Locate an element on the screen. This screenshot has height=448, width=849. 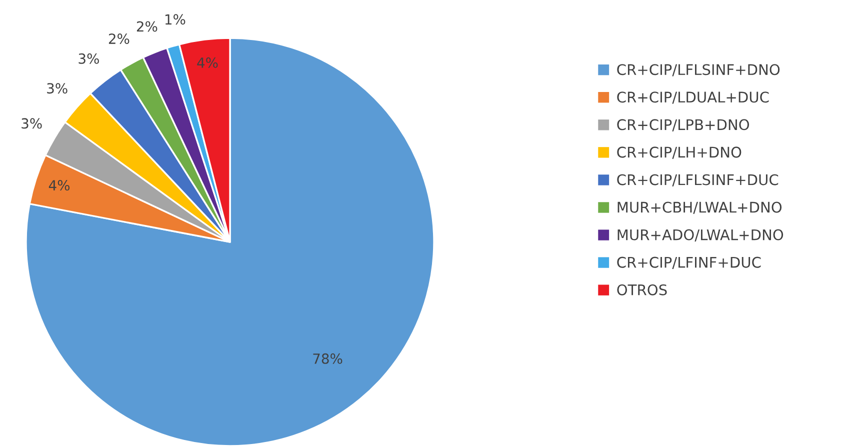
data-label: 78% is located at coordinates (327, 358).